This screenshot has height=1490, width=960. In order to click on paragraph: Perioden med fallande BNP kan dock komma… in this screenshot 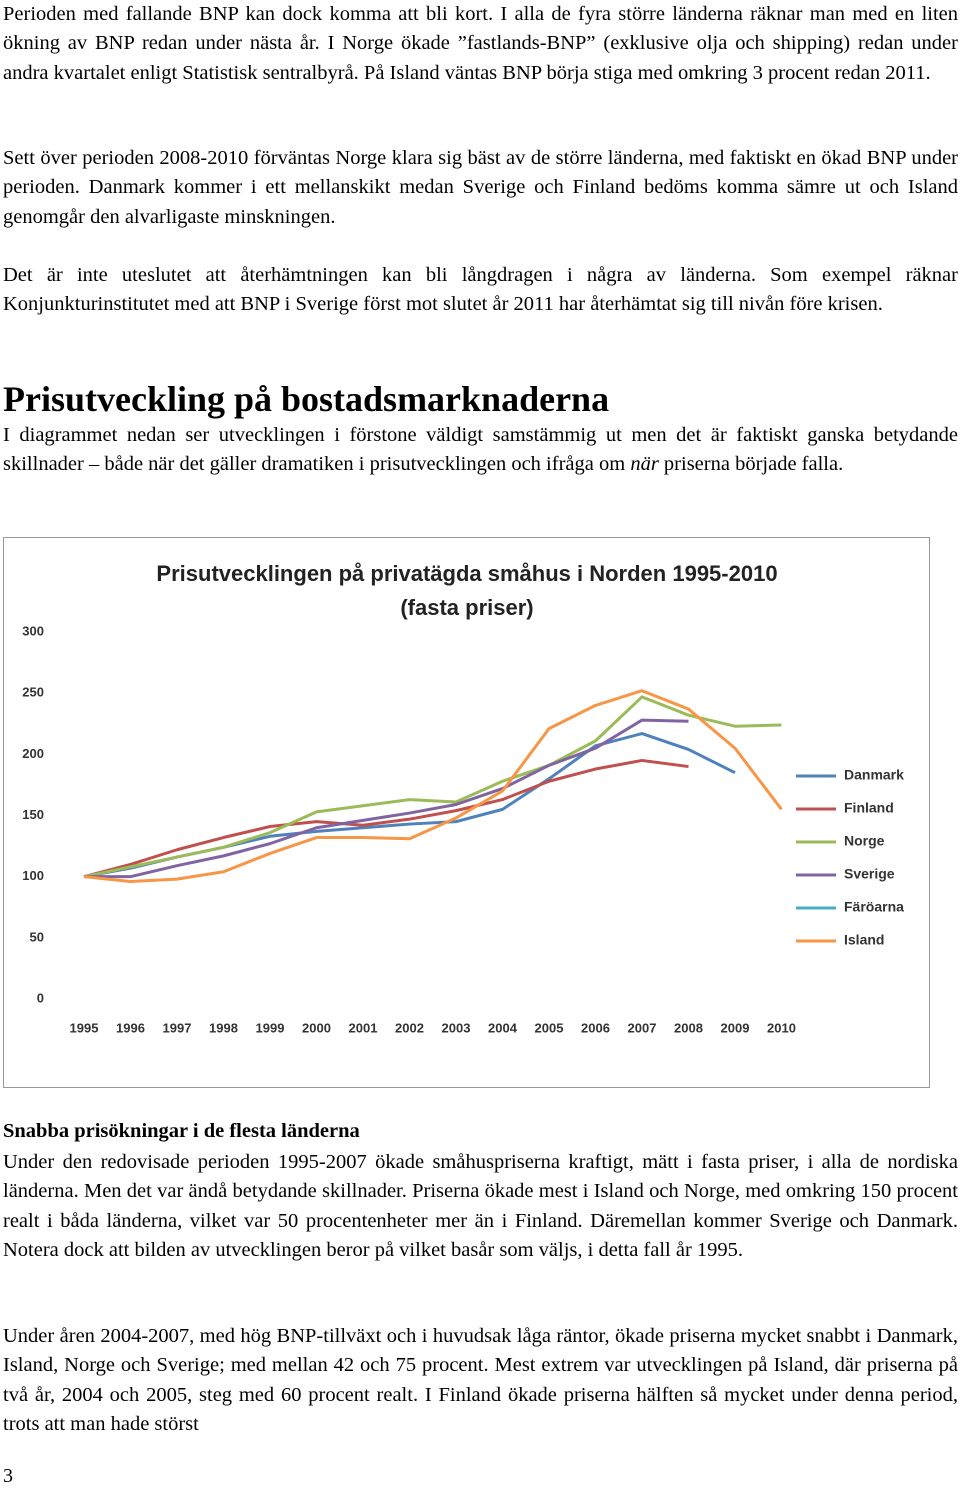, I will do `click(480, 43)`.